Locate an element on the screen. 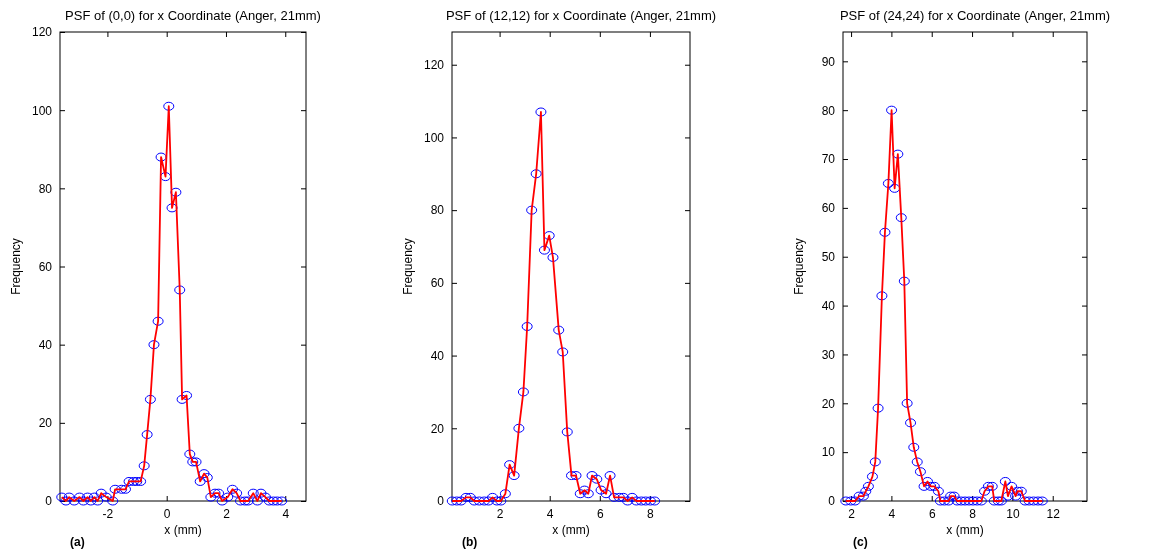 This screenshot has width=1158, height=554. x-tick-label: 0 is located at coordinates (167, 513).